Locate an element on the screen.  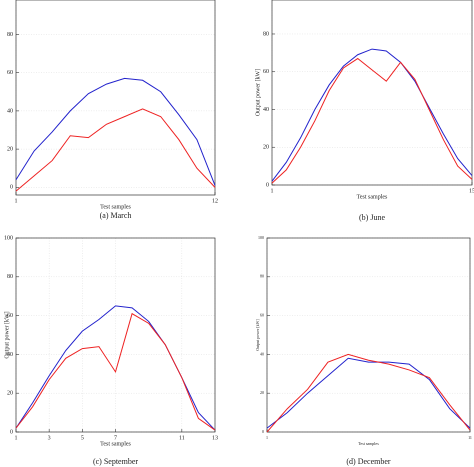
x-tick-label: 3 is located at coordinates (49, 438).